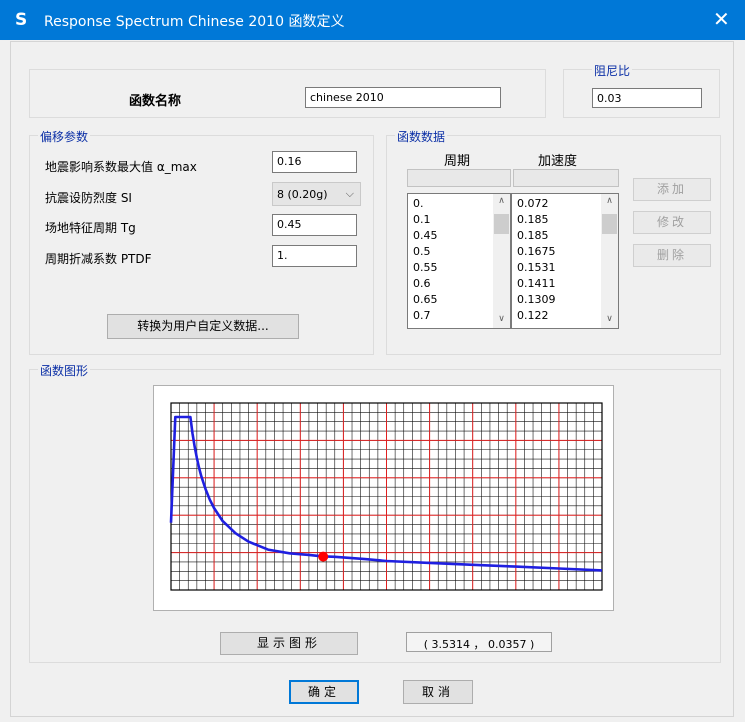  What do you see at coordinates (566, 178) in the screenshot?
I see `accel-entry-field` at bounding box center [566, 178].